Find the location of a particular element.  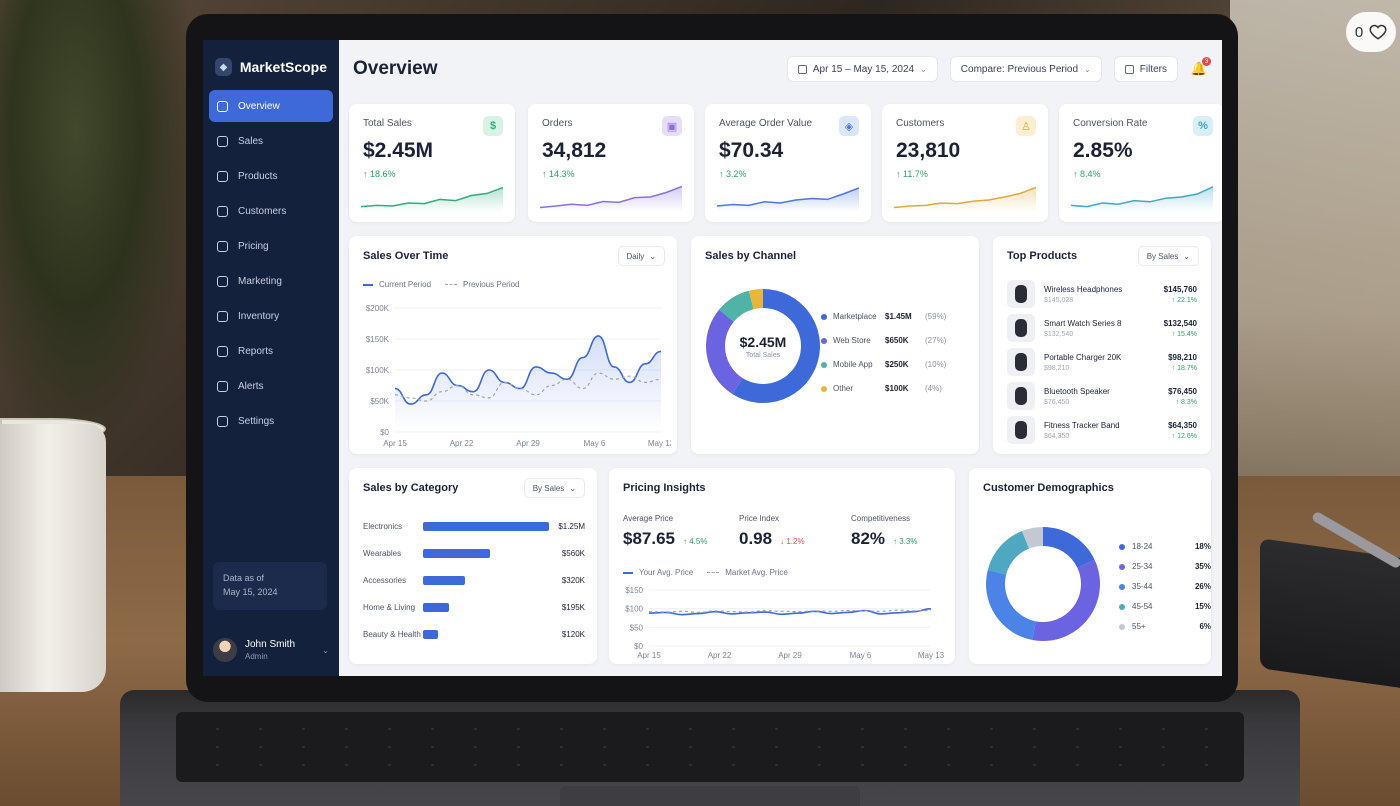

sidebar-item-products: Products is located at coordinates (271, 176).